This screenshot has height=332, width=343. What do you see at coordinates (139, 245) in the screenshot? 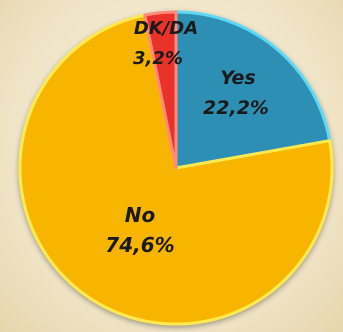
I see `slice-value-no: 74,6%` at bounding box center [139, 245].